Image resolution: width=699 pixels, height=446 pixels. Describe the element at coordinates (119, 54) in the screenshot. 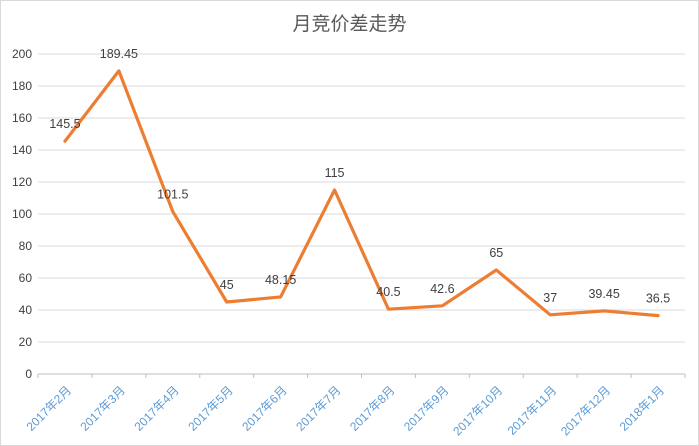

I see `data-label: 189.45` at that location.